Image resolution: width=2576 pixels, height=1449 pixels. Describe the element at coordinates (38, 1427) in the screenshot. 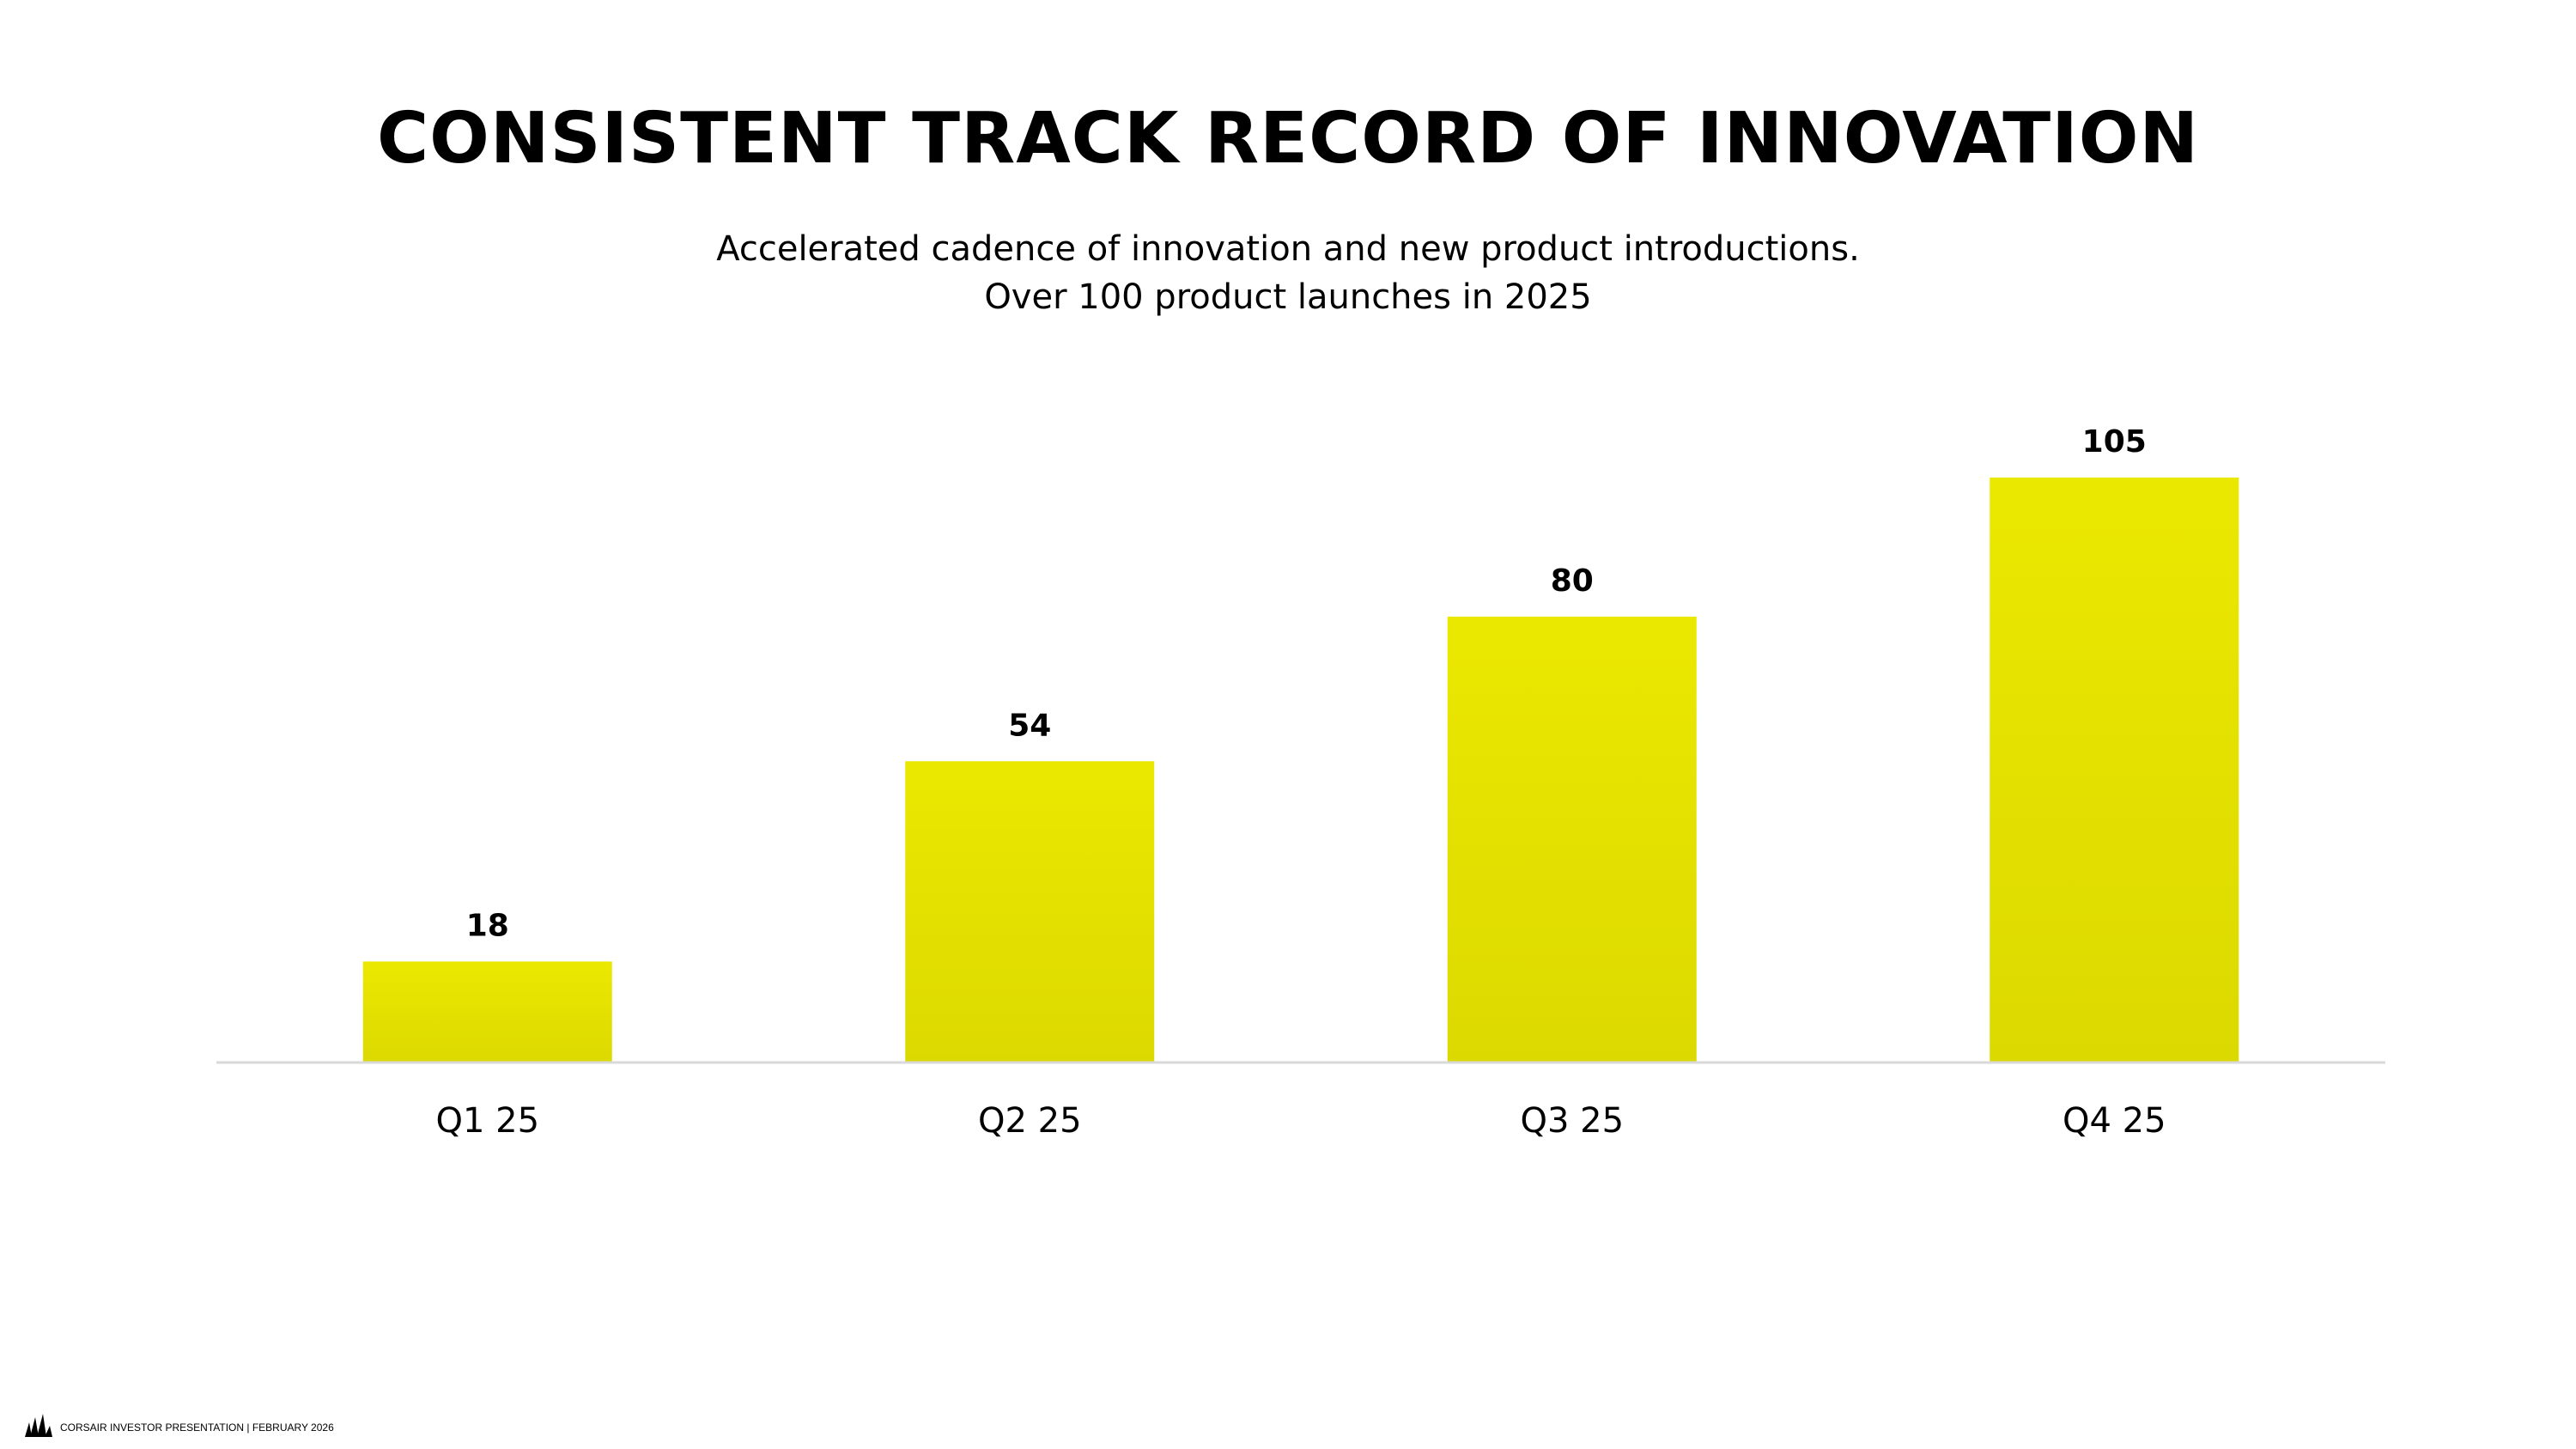

I see `corsair-sails-icon` at that location.